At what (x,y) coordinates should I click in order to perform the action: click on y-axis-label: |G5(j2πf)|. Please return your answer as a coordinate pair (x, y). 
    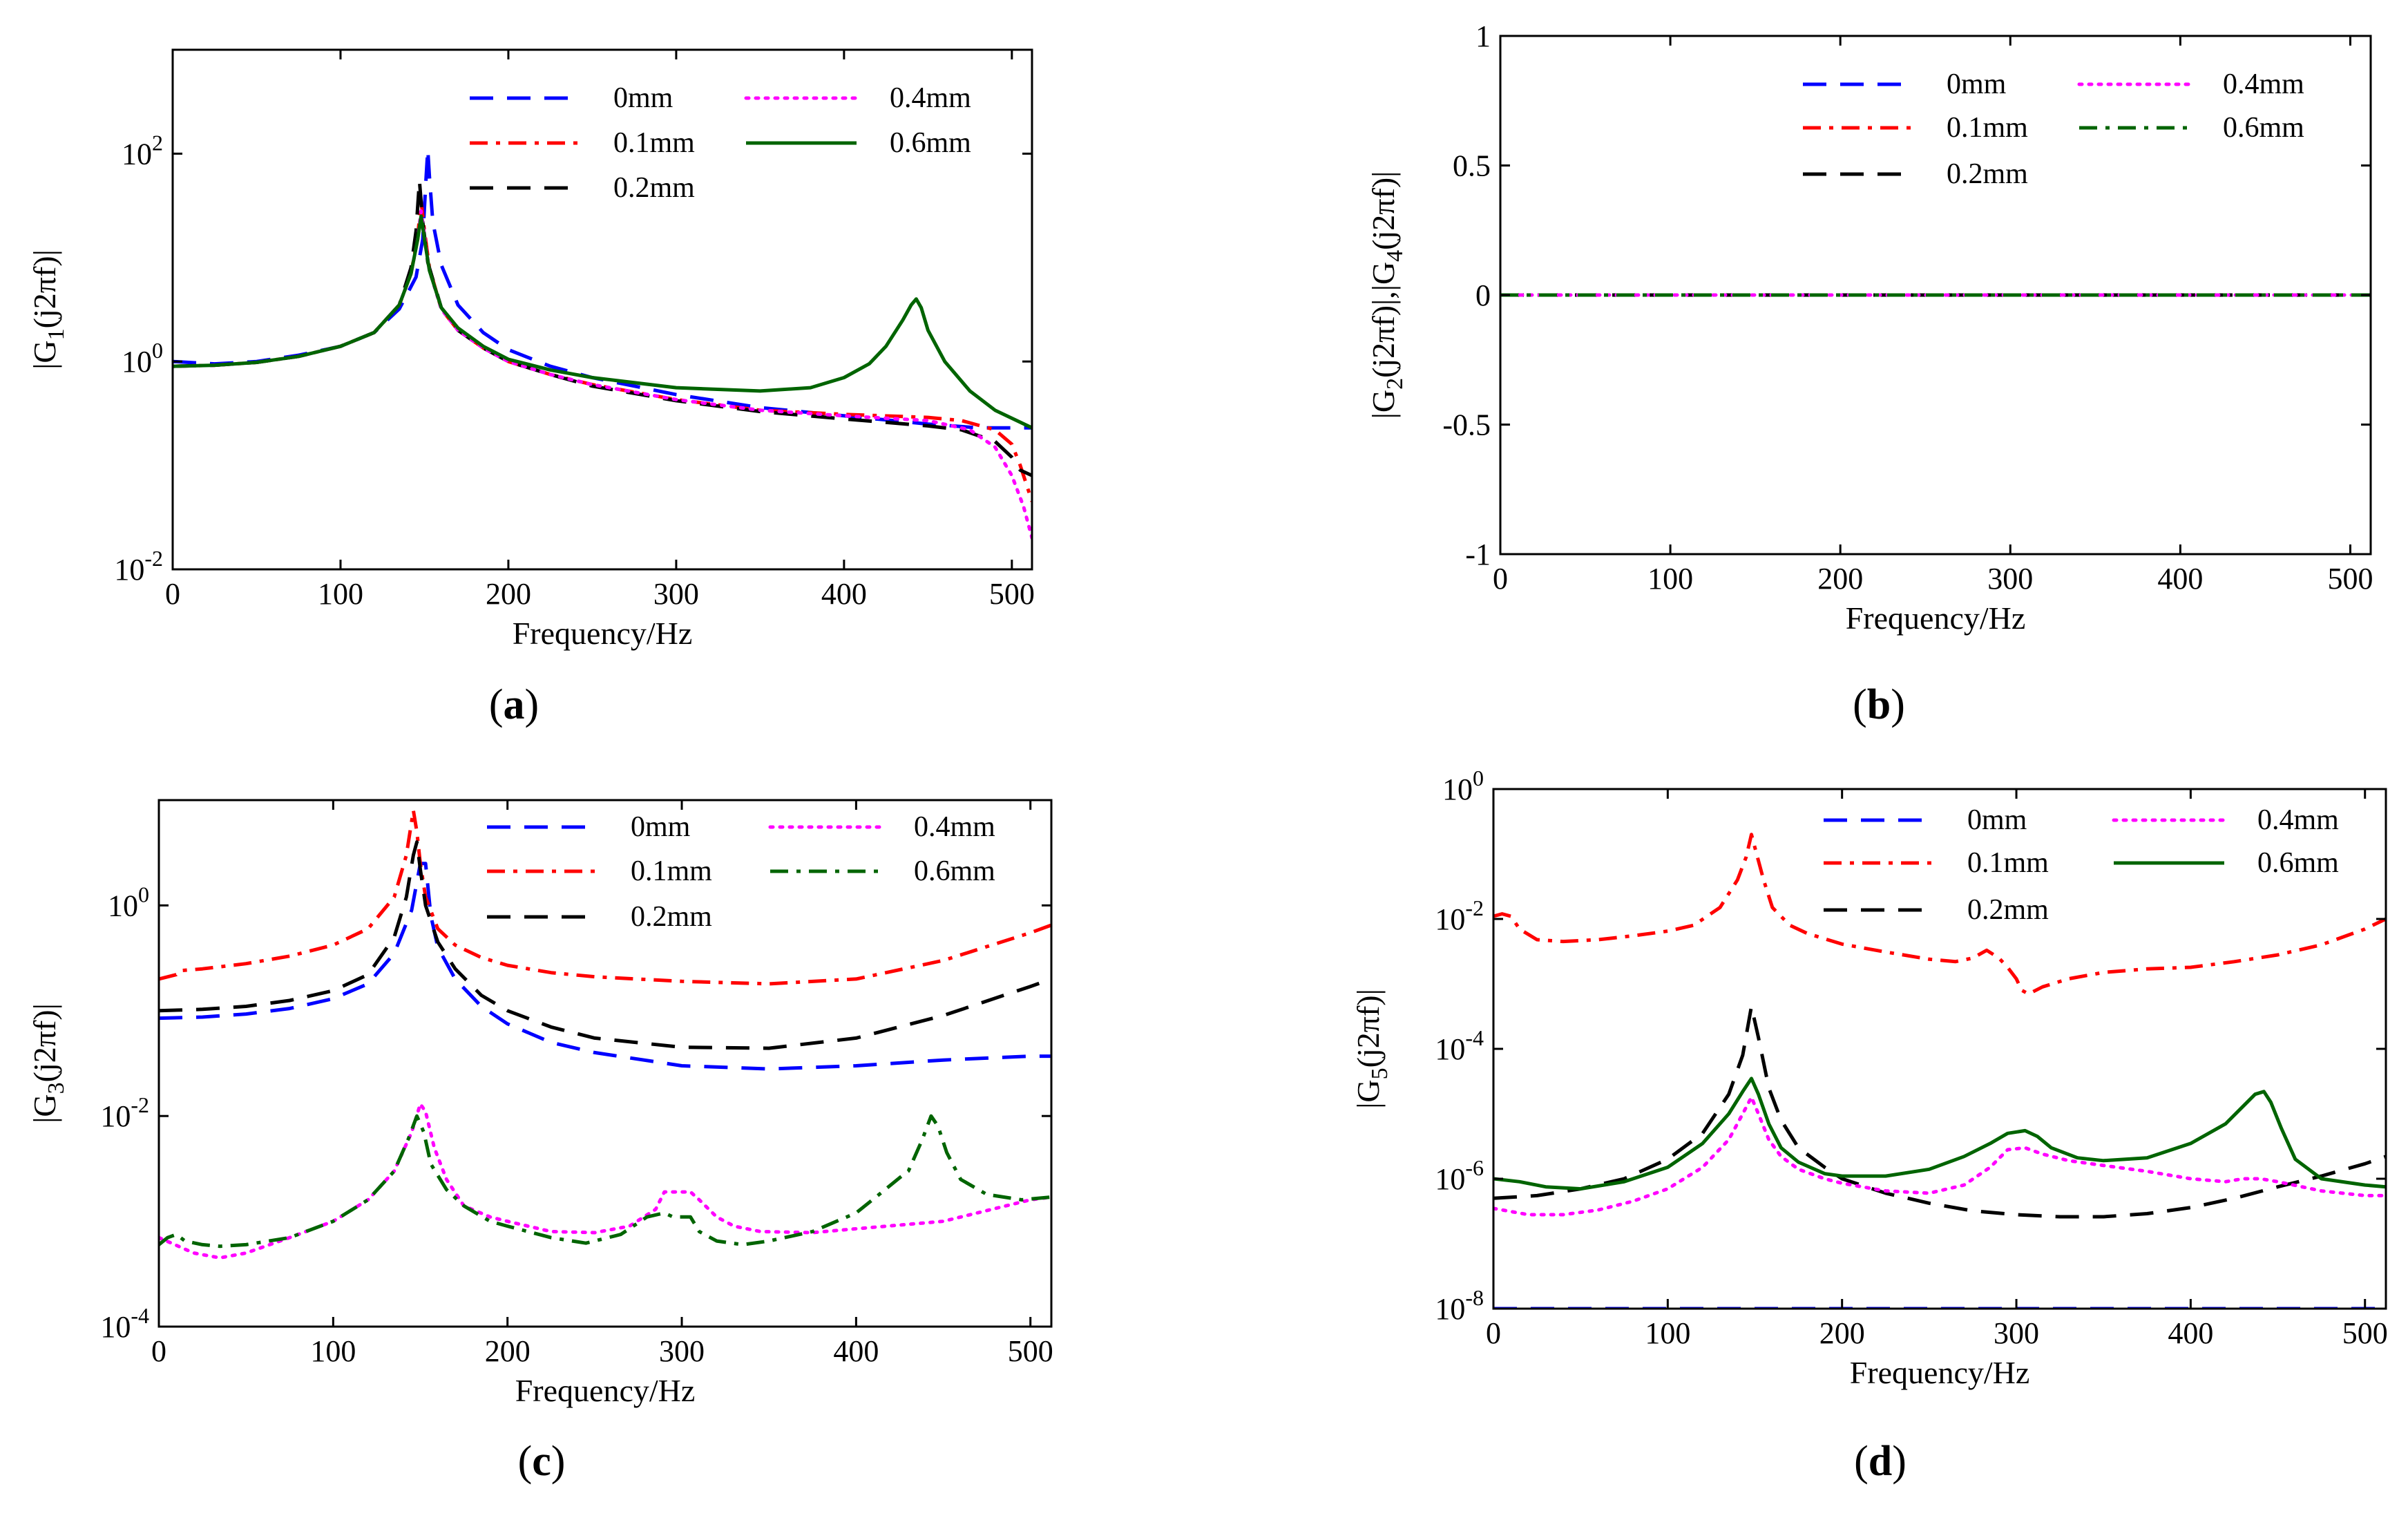
    Looking at the image, I should click on (1371, 1049).